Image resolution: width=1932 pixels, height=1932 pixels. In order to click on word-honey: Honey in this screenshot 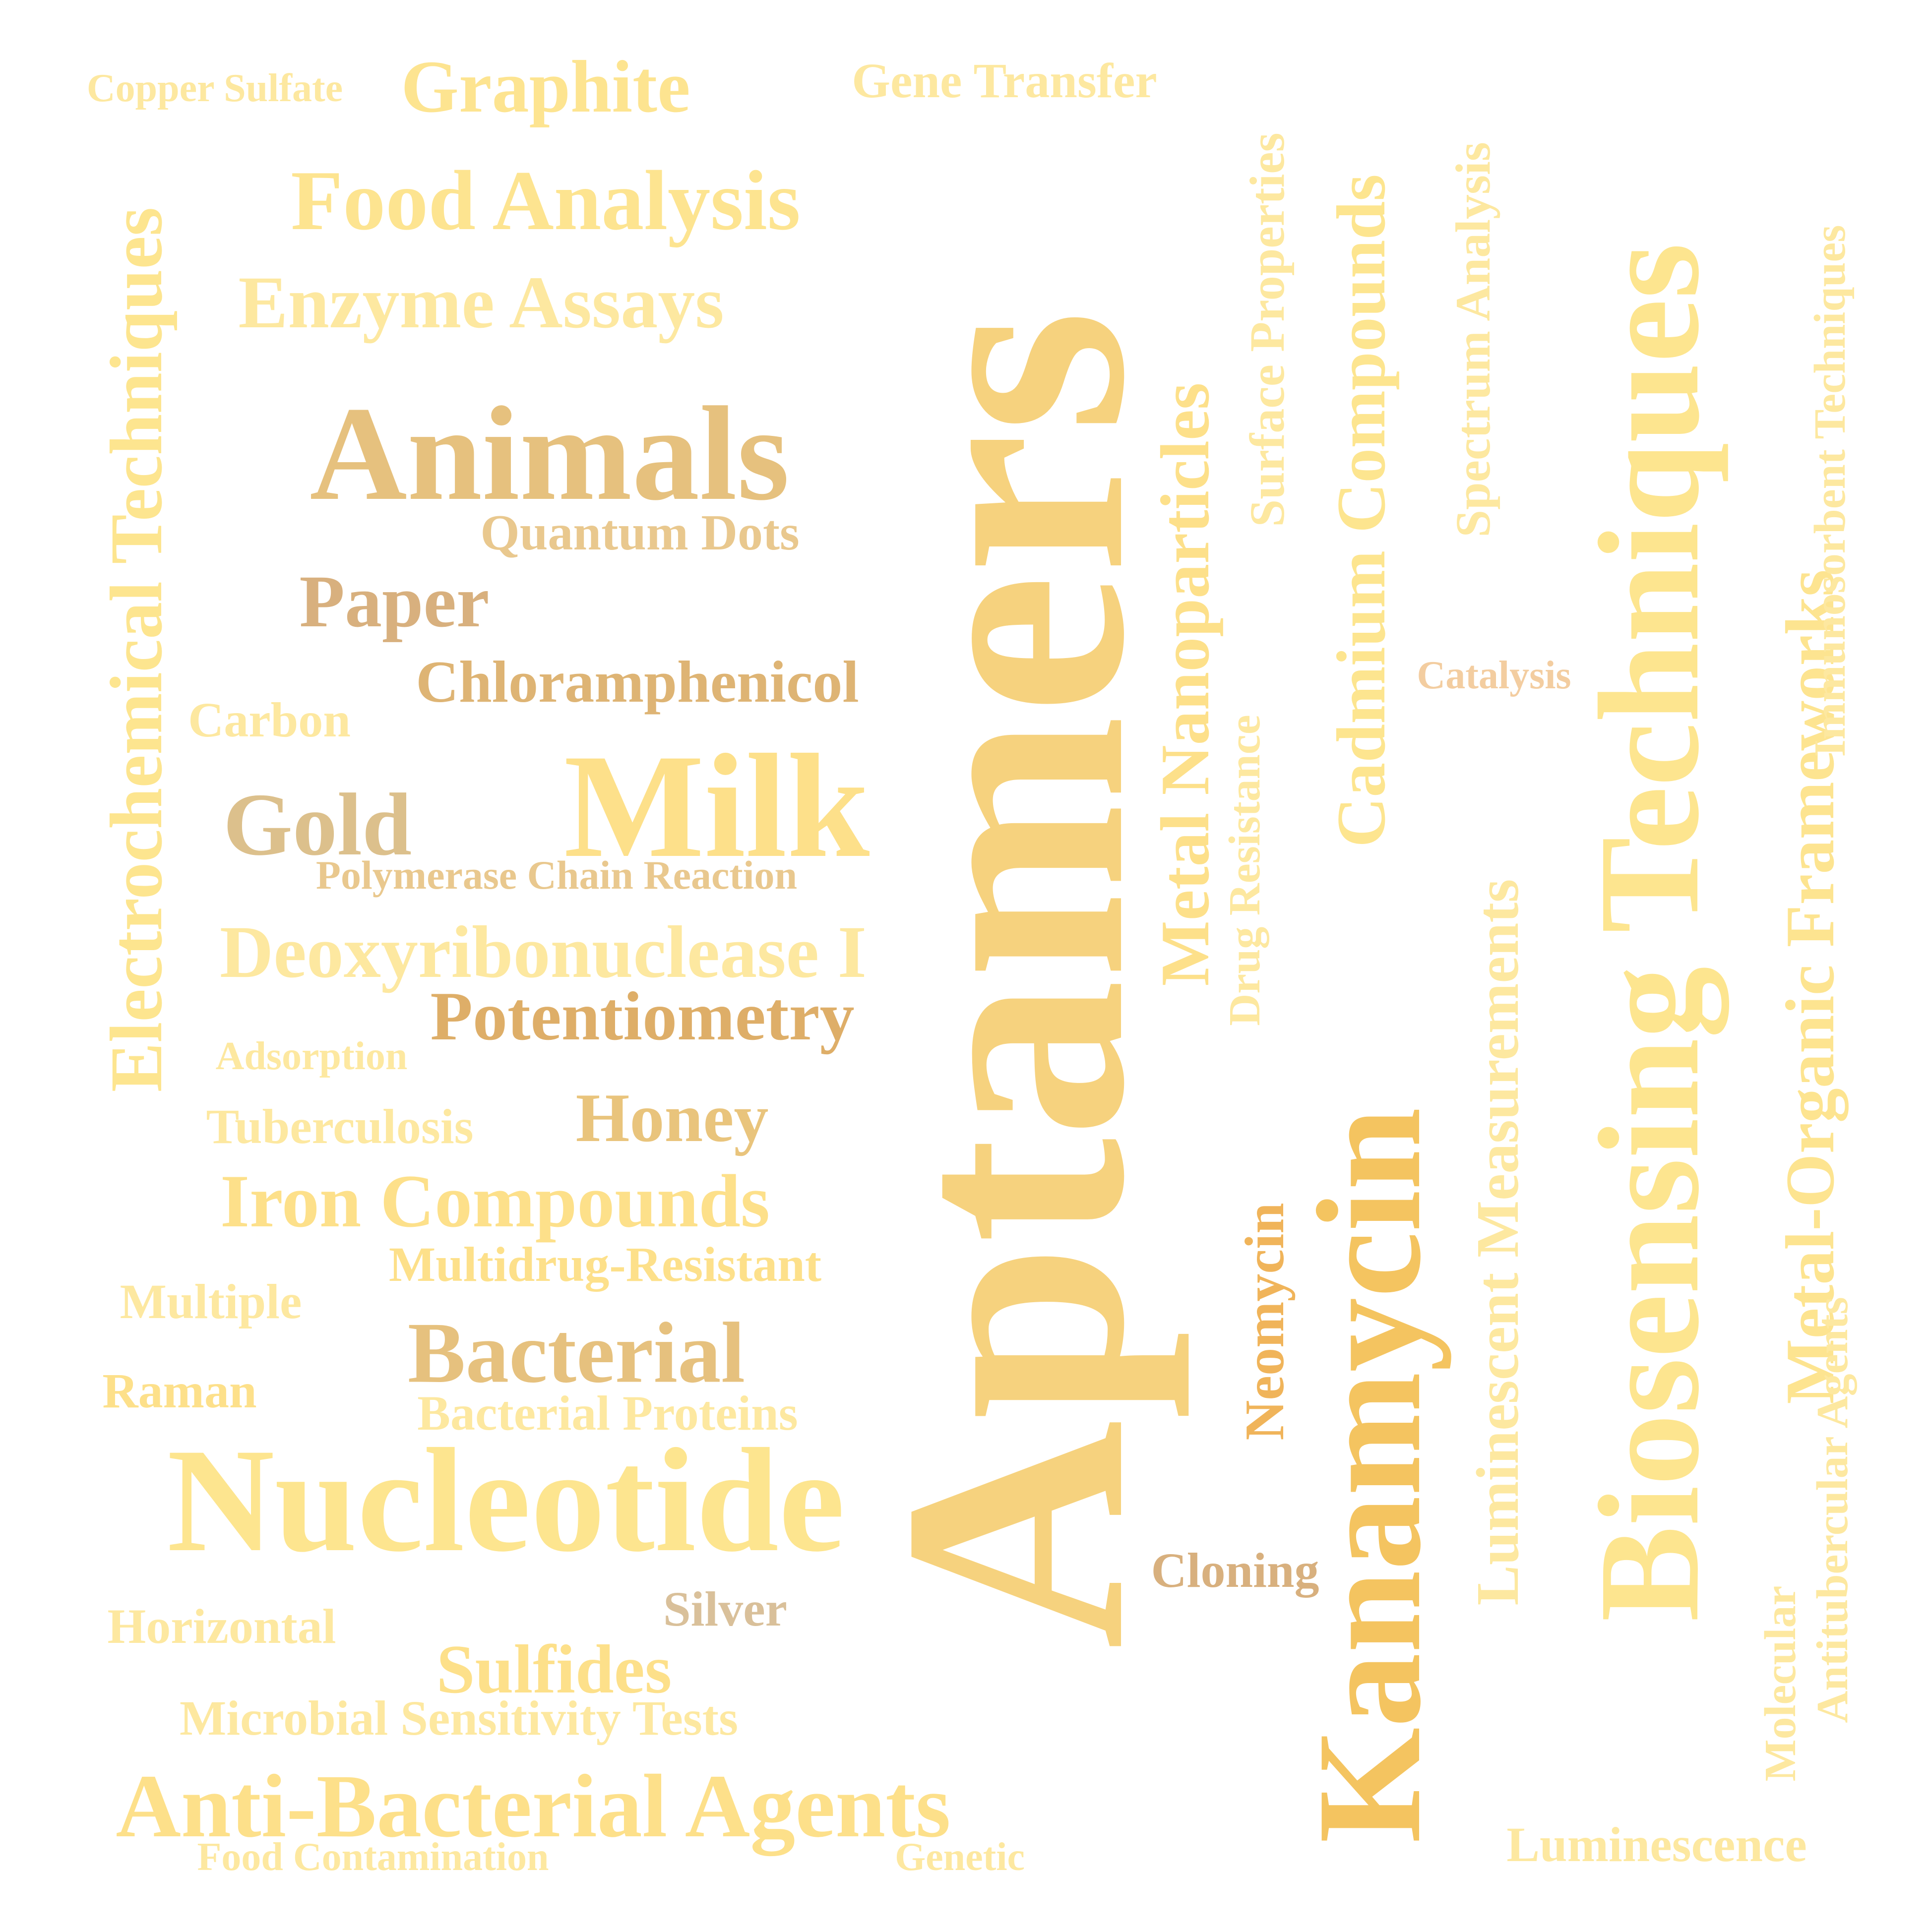, I will do `click(672, 1118)`.